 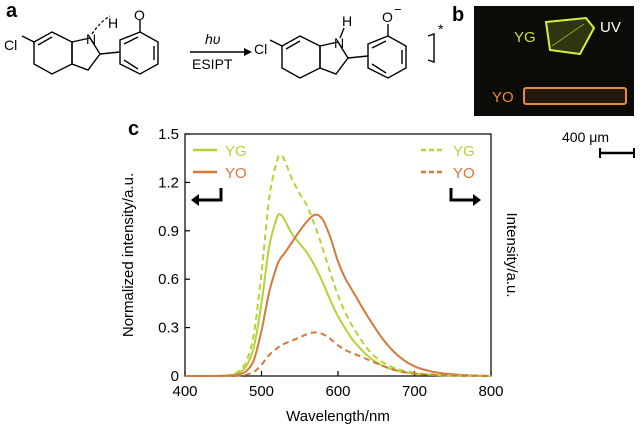 I want to click on photo-yg-label: YG, so click(x=525, y=37).